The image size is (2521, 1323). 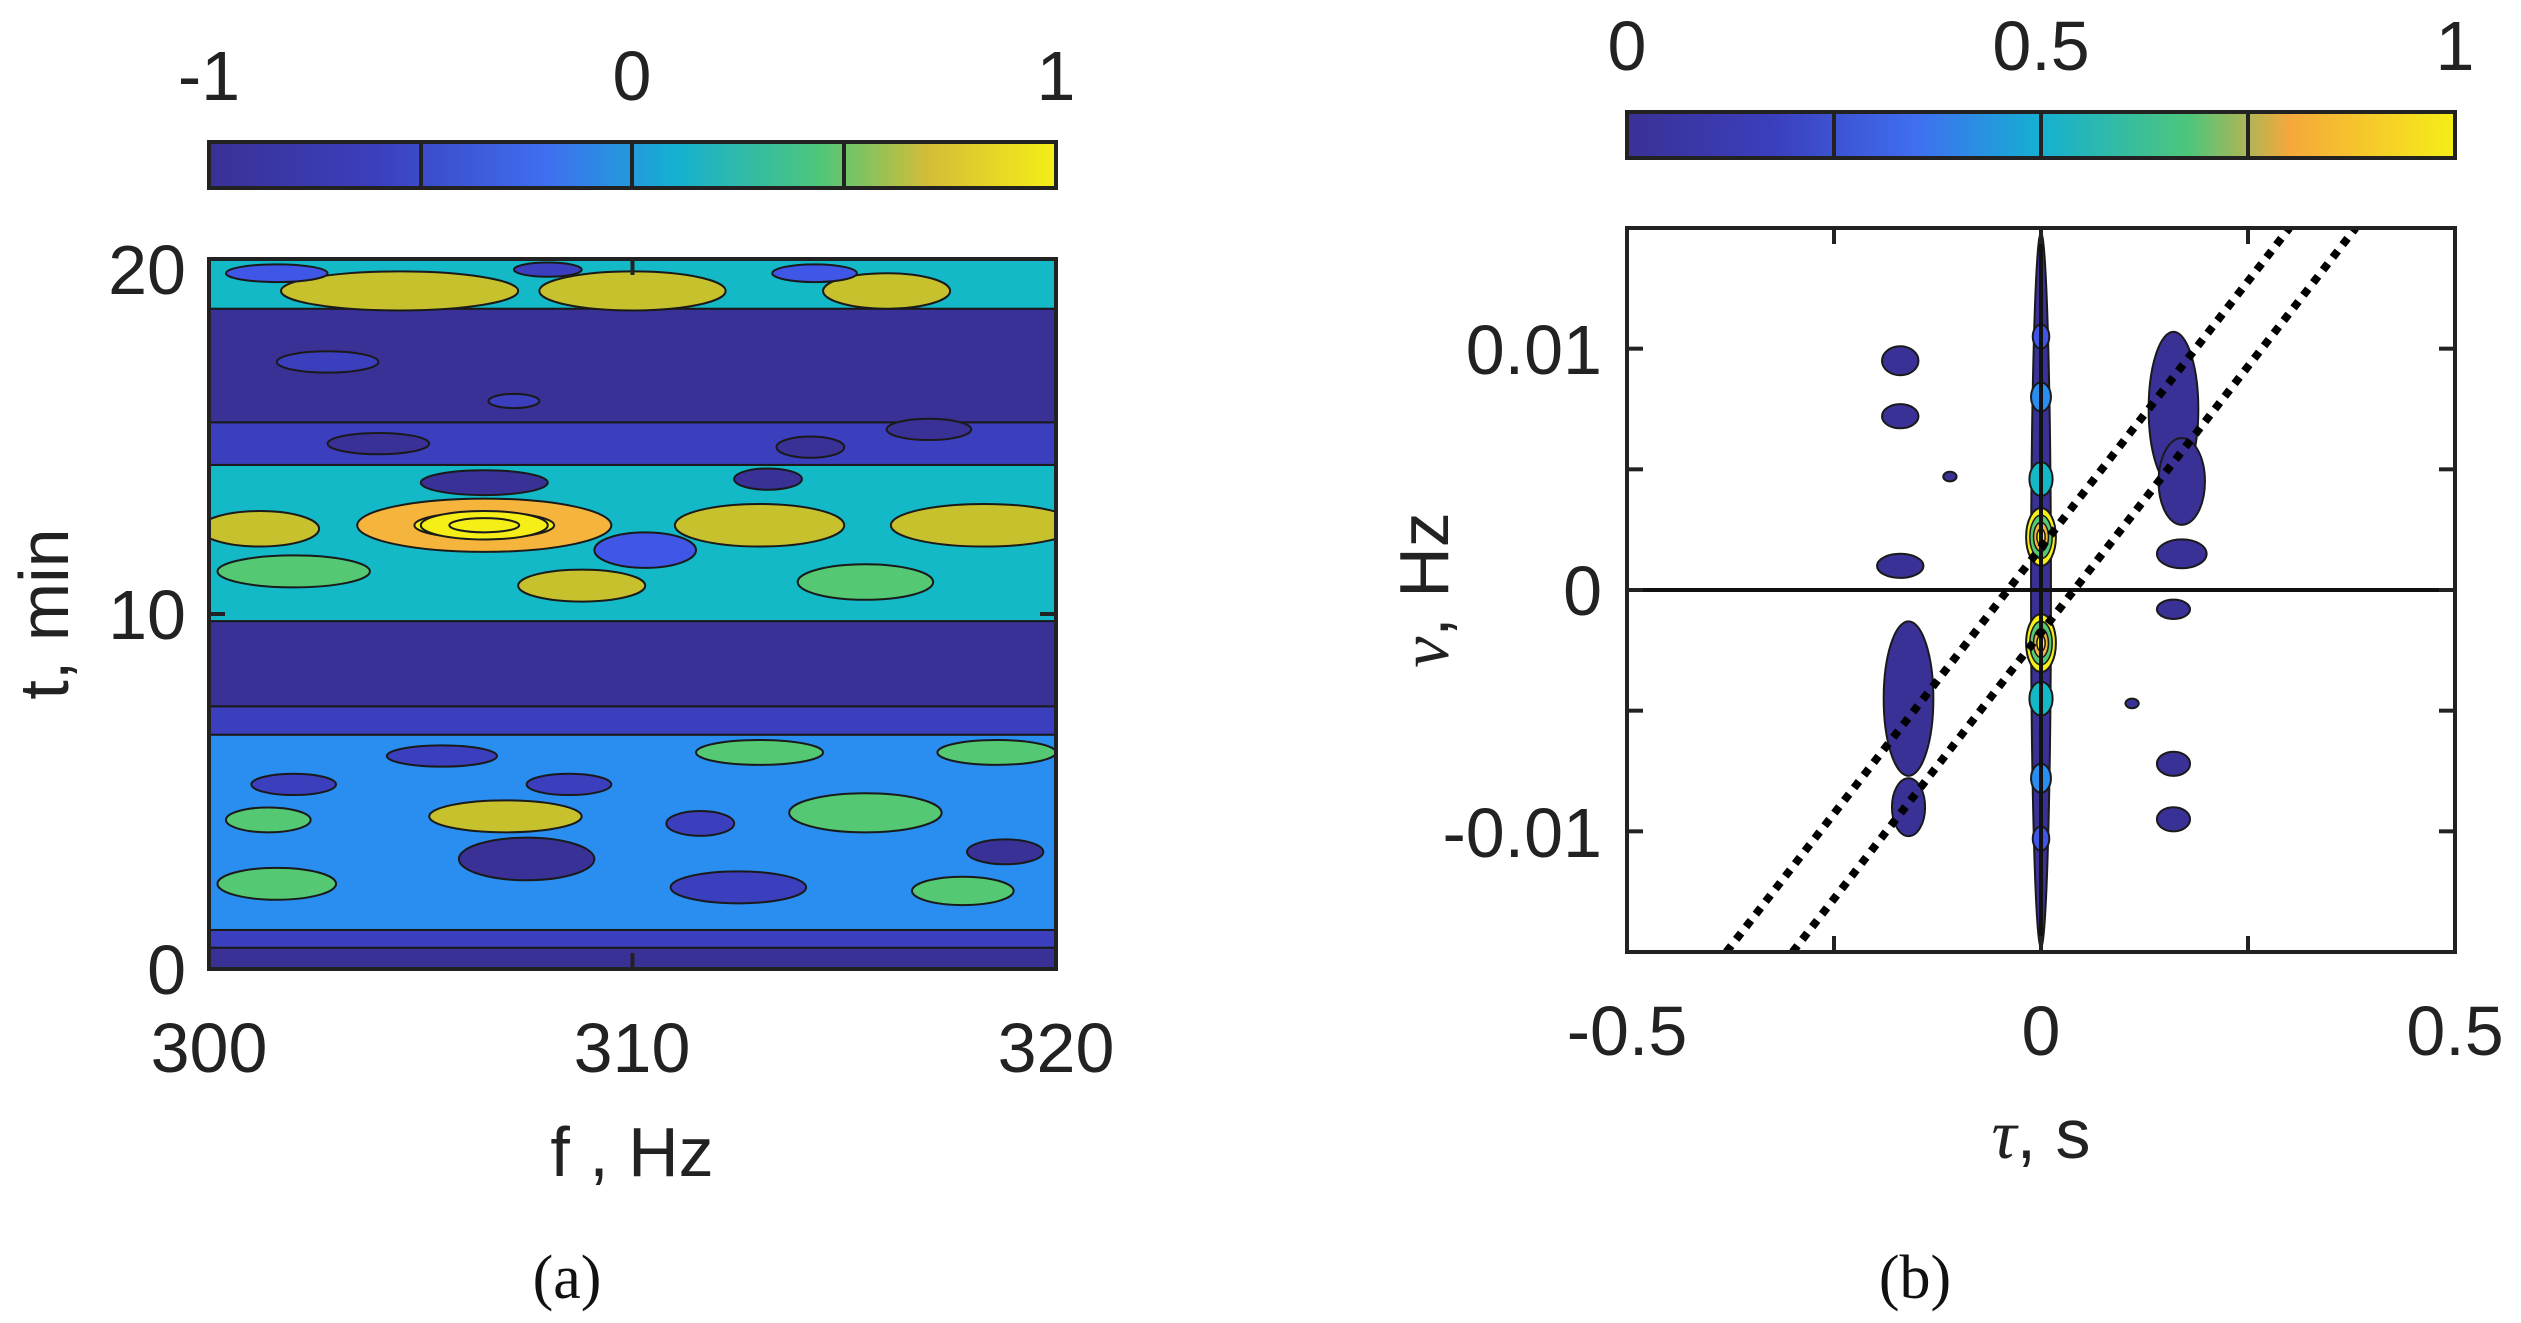 I want to click on a-ytick-0: 0, so click(x=166, y=970).